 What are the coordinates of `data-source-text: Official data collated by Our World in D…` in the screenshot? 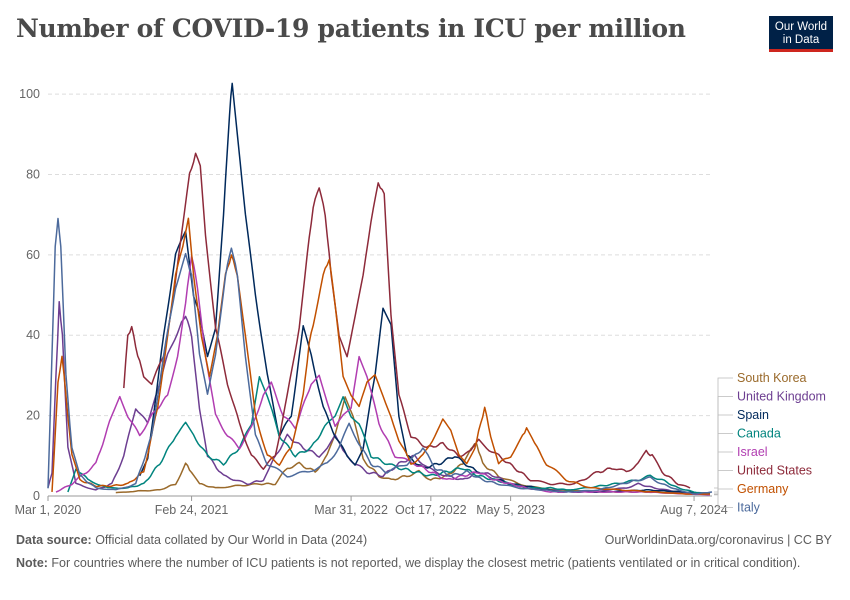 It's located at (229, 540).